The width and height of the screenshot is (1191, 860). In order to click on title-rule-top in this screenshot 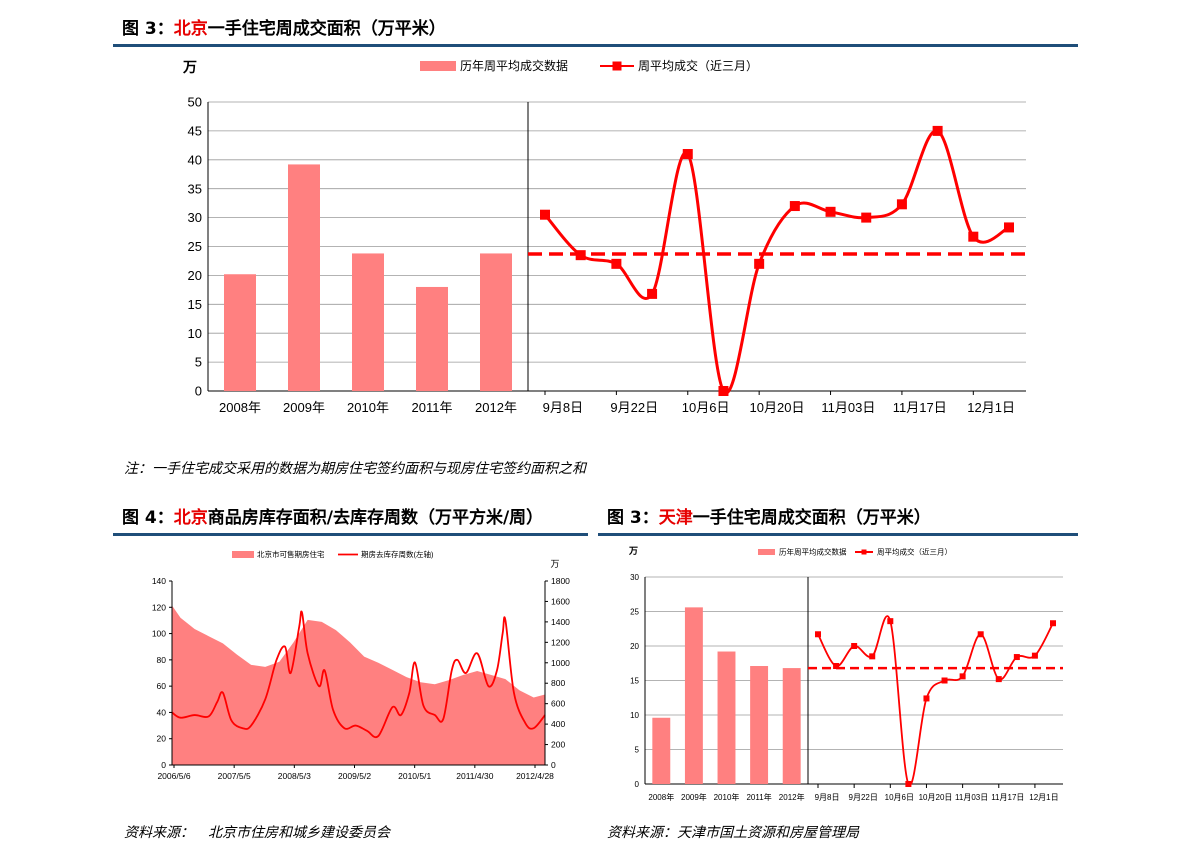, I will do `click(595, 45)`.